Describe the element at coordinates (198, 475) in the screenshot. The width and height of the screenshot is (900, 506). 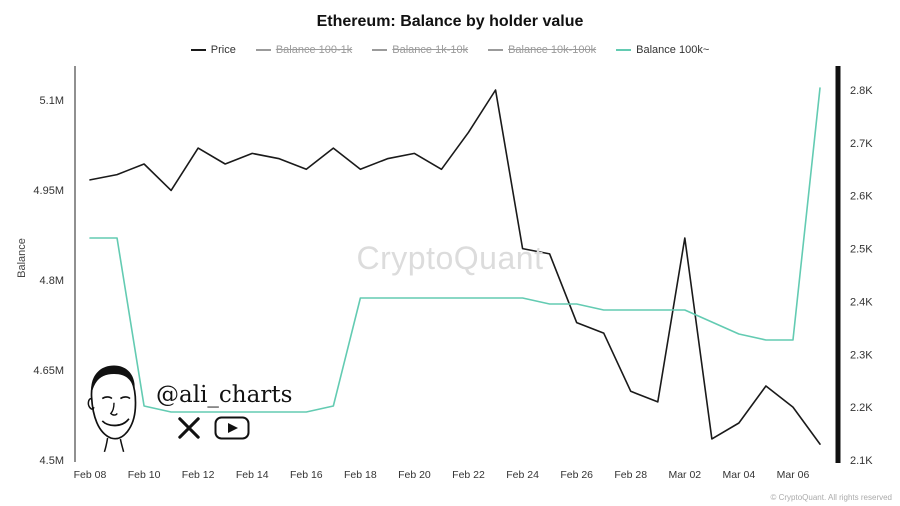
I see `x-axis-tick: Feb 12` at that location.